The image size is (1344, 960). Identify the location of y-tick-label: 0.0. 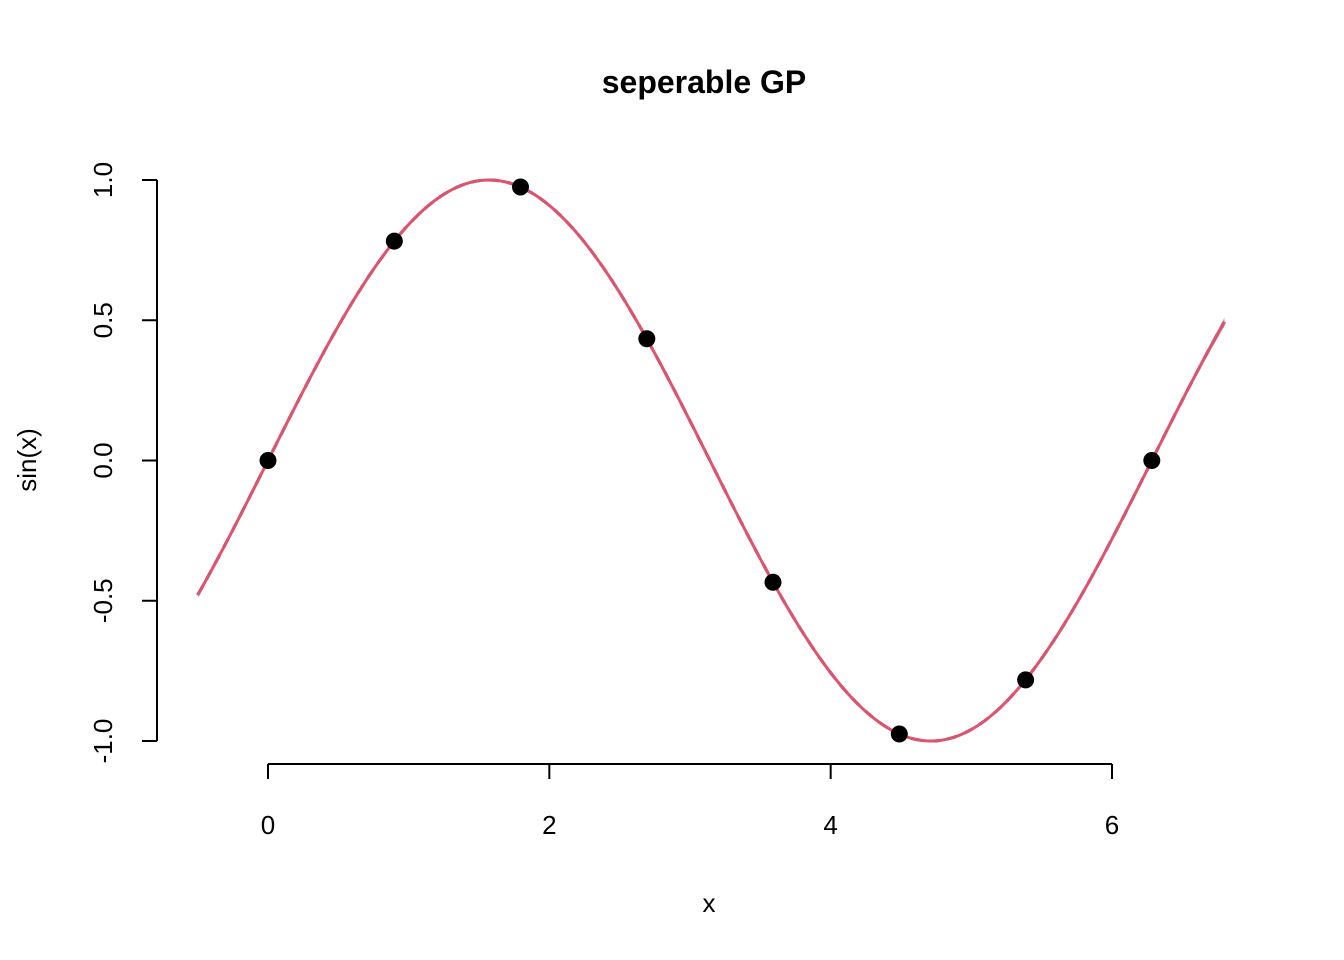
(103, 460).